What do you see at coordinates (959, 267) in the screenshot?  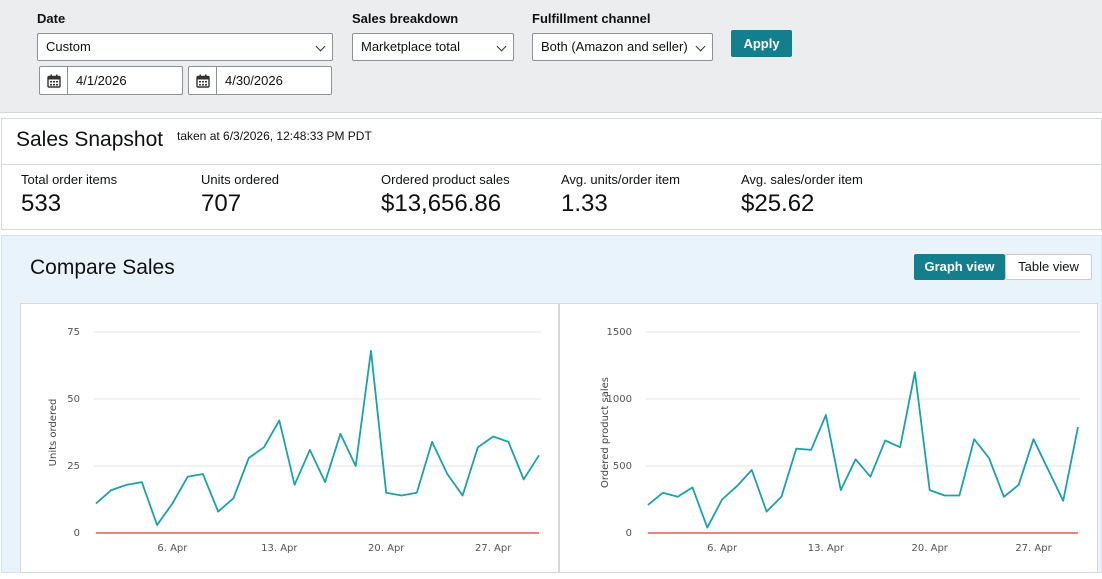 I see `graph-view-button: Graph view` at bounding box center [959, 267].